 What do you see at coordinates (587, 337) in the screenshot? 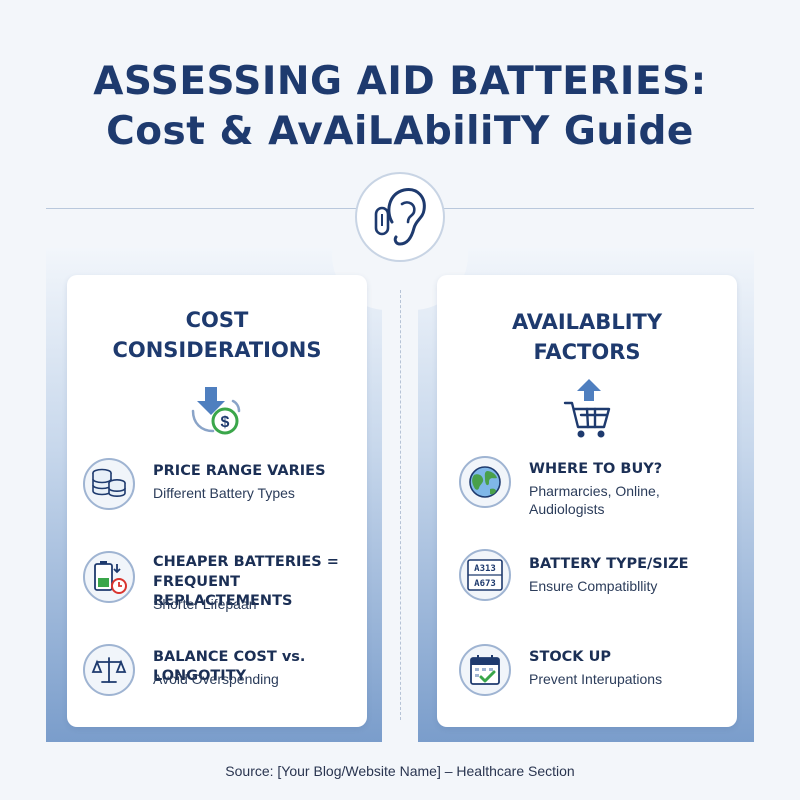
I see `availability-card-title: AVAILABLITY FACTORS` at bounding box center [587, 337].